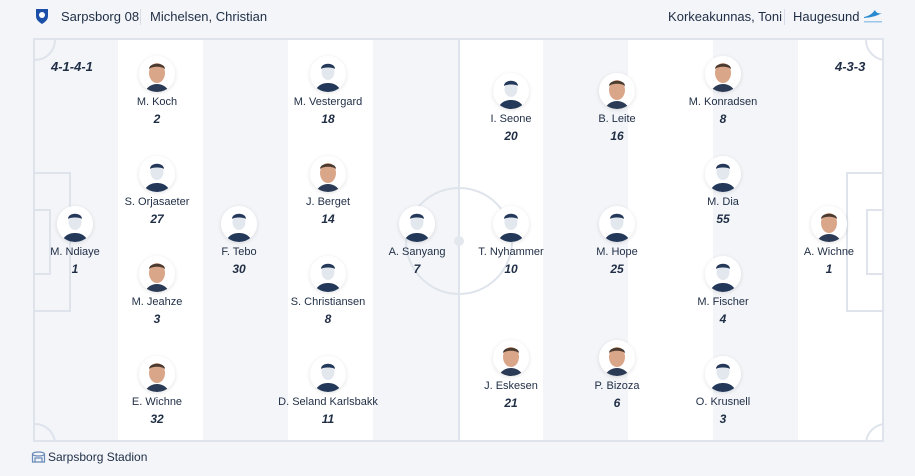  I want to click on home-player: M. Jeahze 3, so click(157, 291).